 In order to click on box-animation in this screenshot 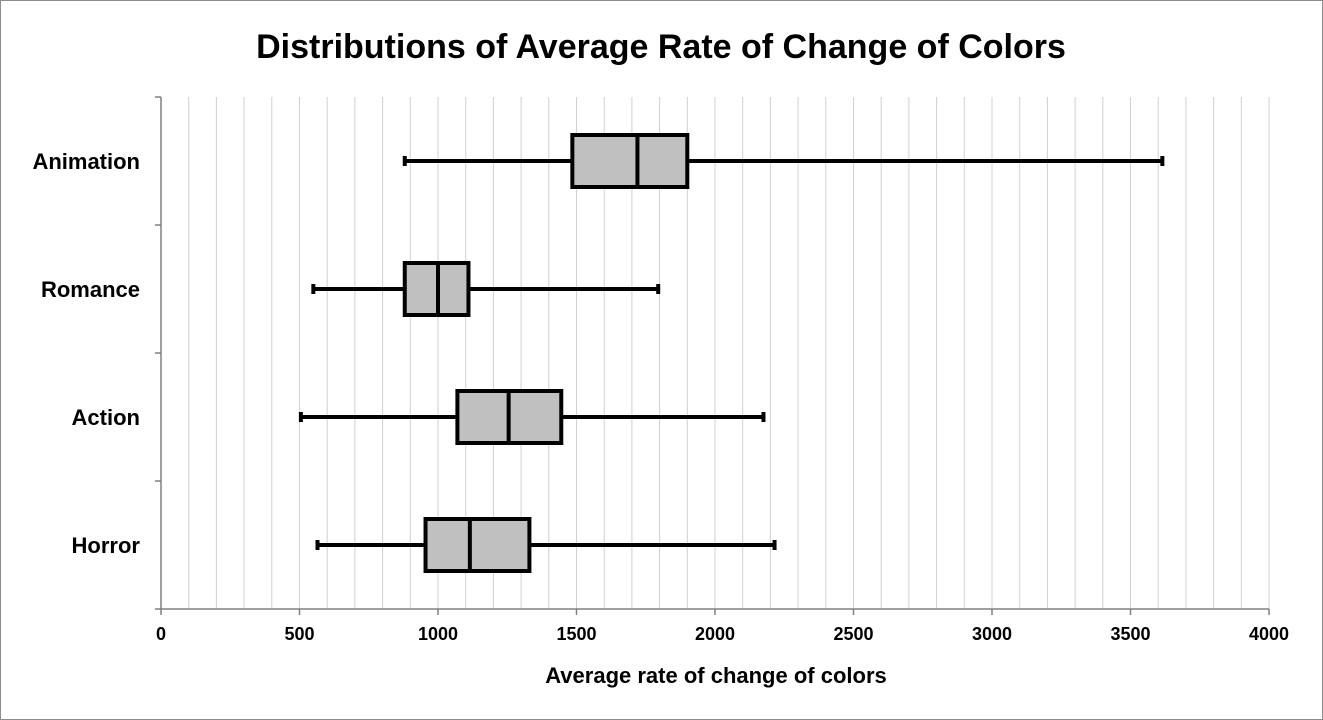, I will do `click(783, 161)`.